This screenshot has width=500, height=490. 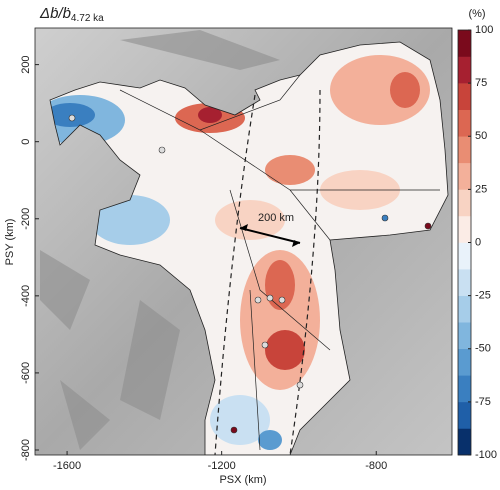 I want to click on colorbar-tick-label: -50, so click(x=483, y=349).